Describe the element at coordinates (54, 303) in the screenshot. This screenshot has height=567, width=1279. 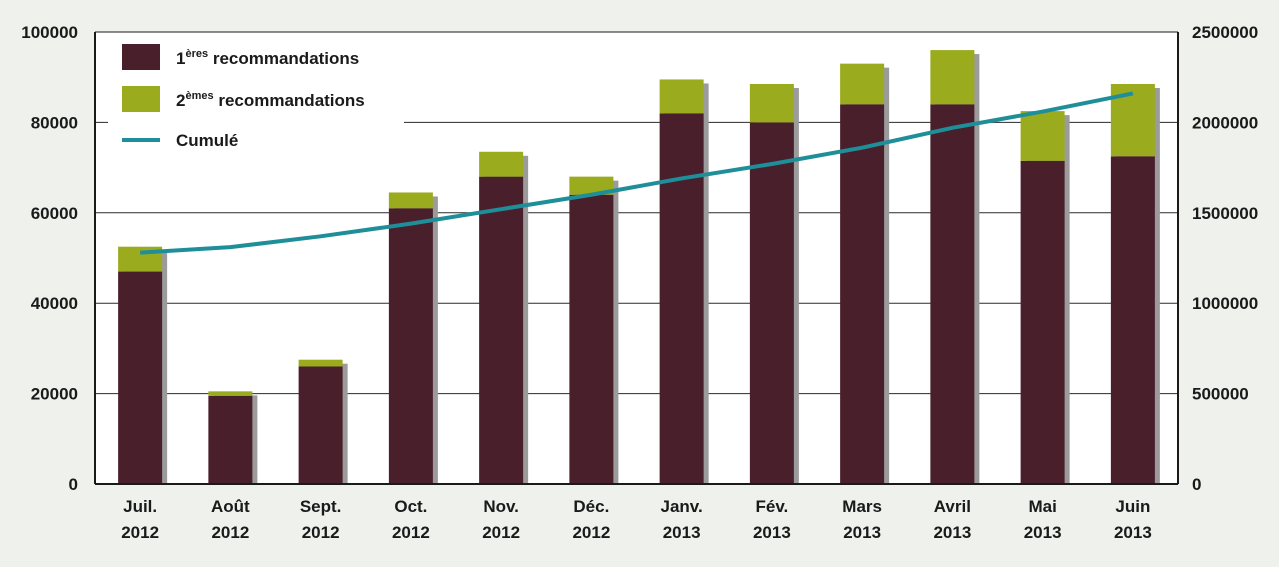
I see `left-tick-label: 40000` at that location.